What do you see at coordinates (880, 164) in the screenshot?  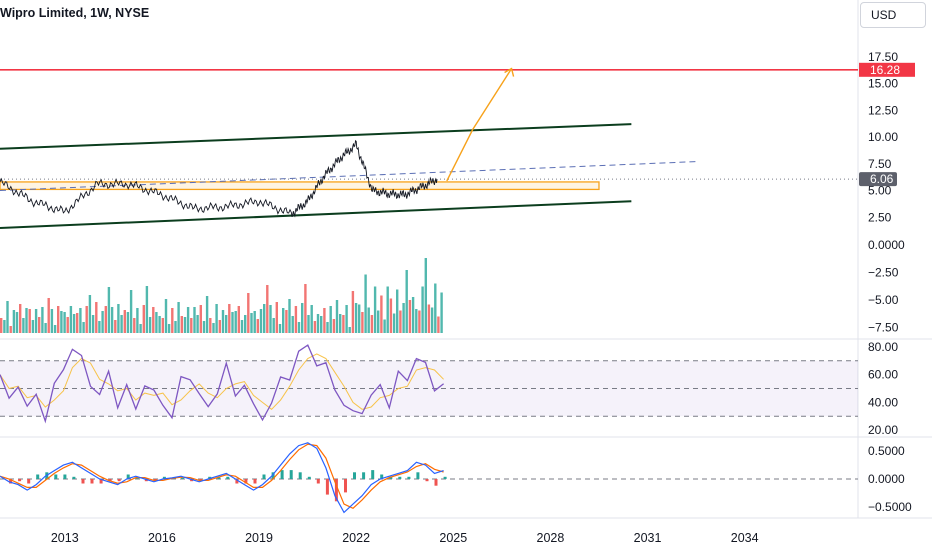 I see `price-axis-tick: 7.50` at bounding box center [880, 164].